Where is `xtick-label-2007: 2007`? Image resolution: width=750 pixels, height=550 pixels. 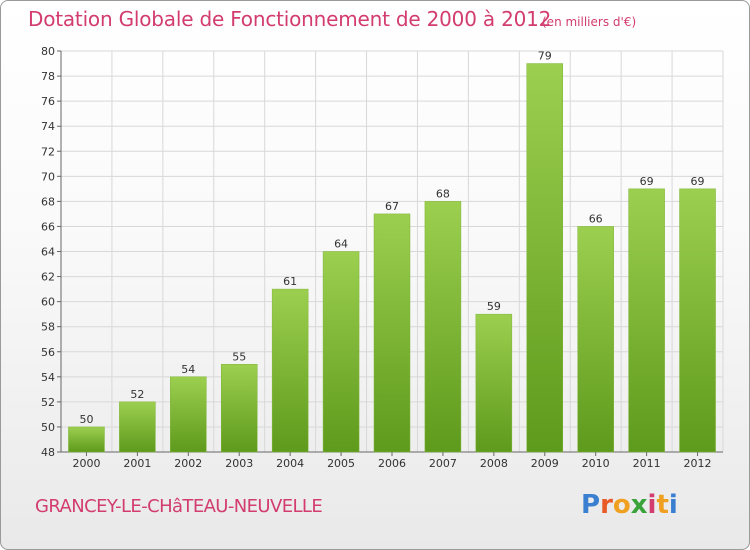 xtick-label-2007: 2007 is located at coordinates (443, 463).